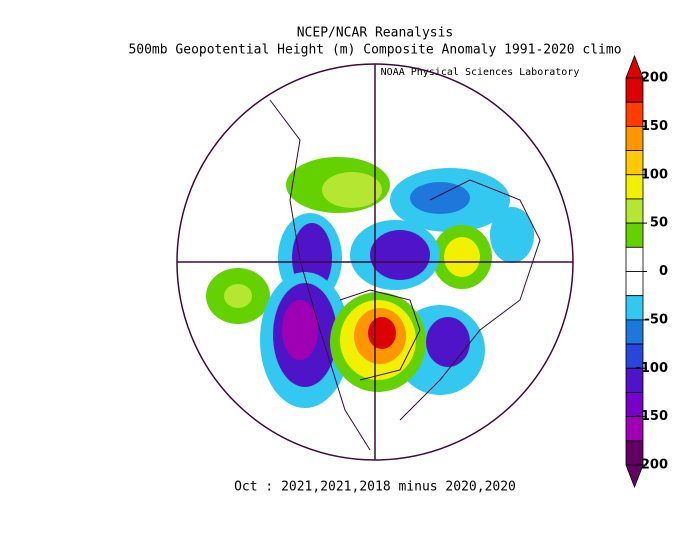 This screenshot has height=542, width=700. I want to click on colorbar-tick-label: 150, so click(654, 126).